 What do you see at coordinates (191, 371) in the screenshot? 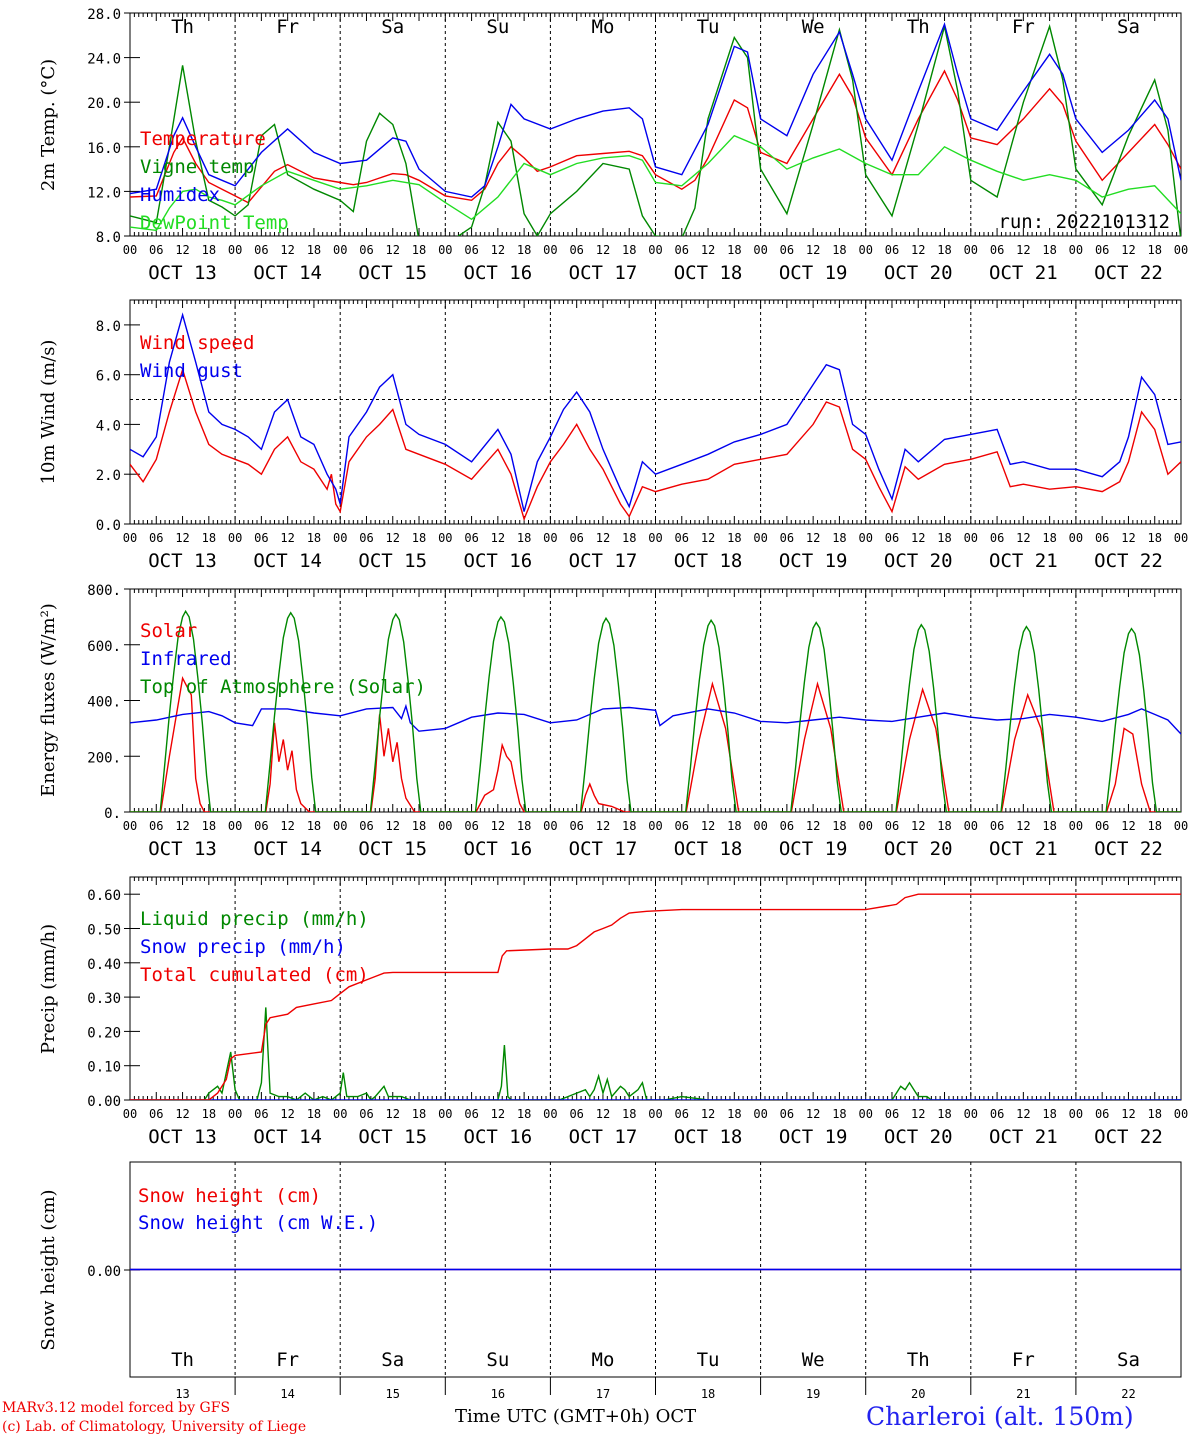
I see `legend-entry: Wind gust` at bounding box center [191, 371].